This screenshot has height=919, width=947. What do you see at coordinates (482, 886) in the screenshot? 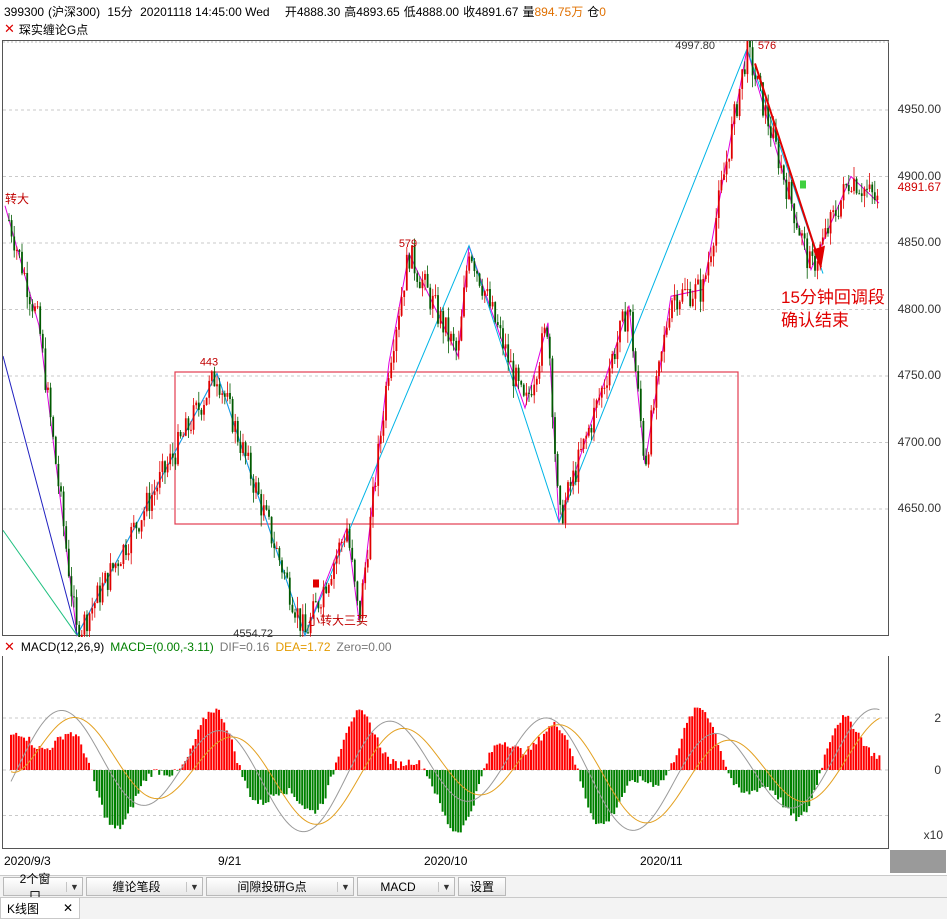
I see `settings-button: 设置` at bounding box center [482, 886].